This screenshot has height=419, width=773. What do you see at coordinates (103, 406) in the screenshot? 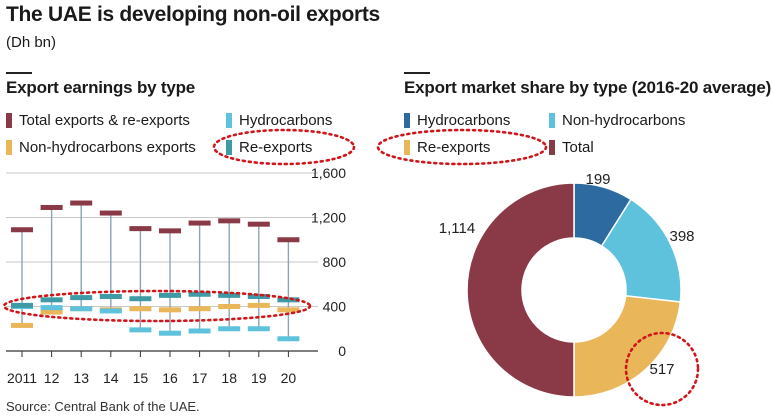
I see `source-note: Source: Central Bank of the UAE.` at bounding box center [103, 406].